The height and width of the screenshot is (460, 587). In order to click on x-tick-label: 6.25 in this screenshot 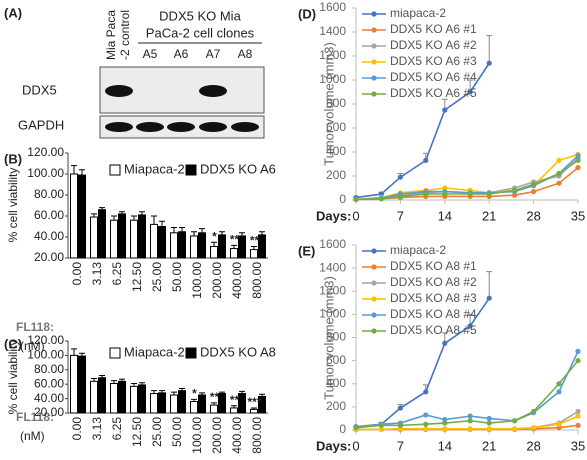, I will do `click(117, 274)`.